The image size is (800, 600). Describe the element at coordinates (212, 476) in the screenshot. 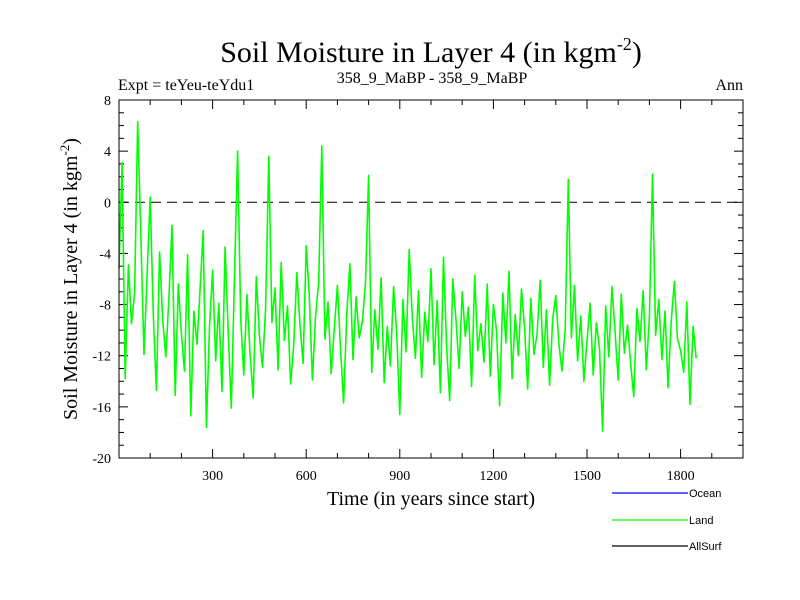

I see `x-tick-label: 300` at that location.